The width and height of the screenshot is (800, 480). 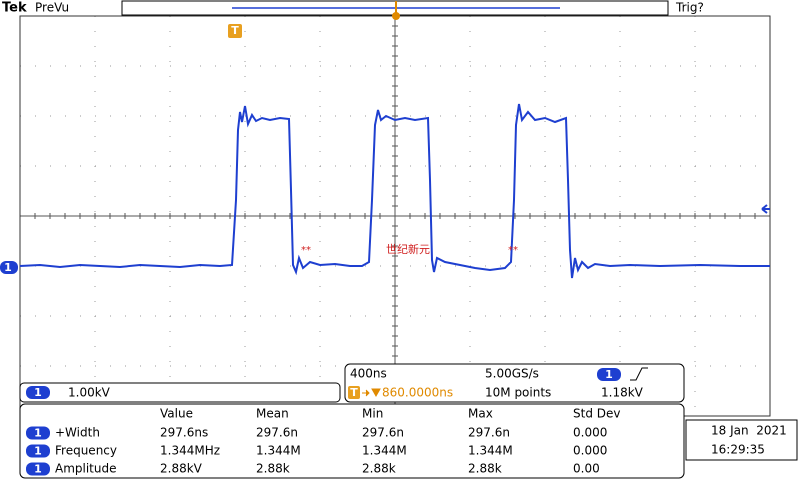 I want to click on trigger-state: Trig?, so click(x=689, y=8).